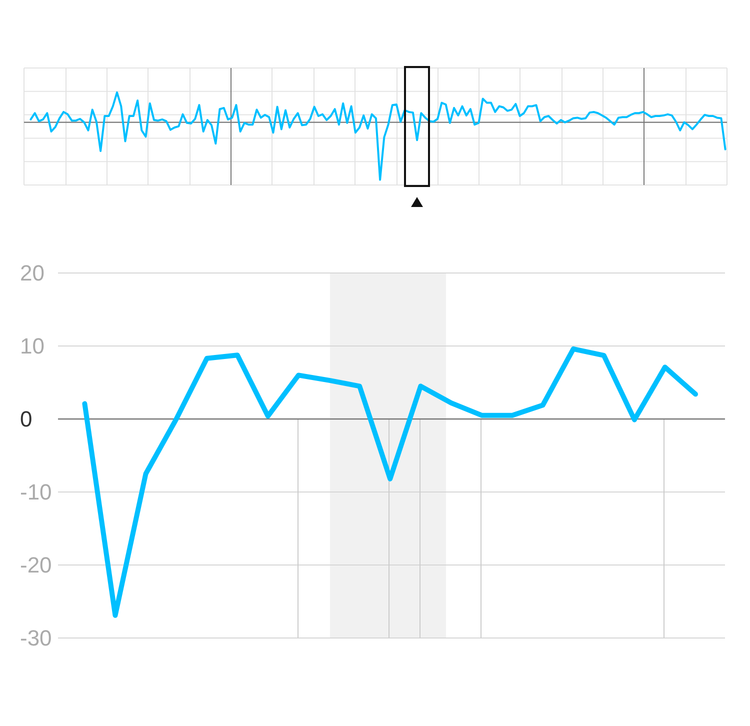  What do you see at coordinates (26, 419) in the screenshot?
I see `y-tick-label: 0` at bounding box center [26, 419].